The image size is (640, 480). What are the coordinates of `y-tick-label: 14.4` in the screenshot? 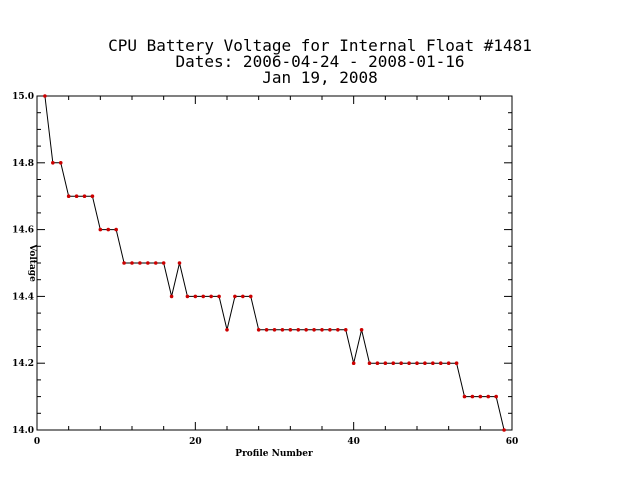 It's located at (23, 297).